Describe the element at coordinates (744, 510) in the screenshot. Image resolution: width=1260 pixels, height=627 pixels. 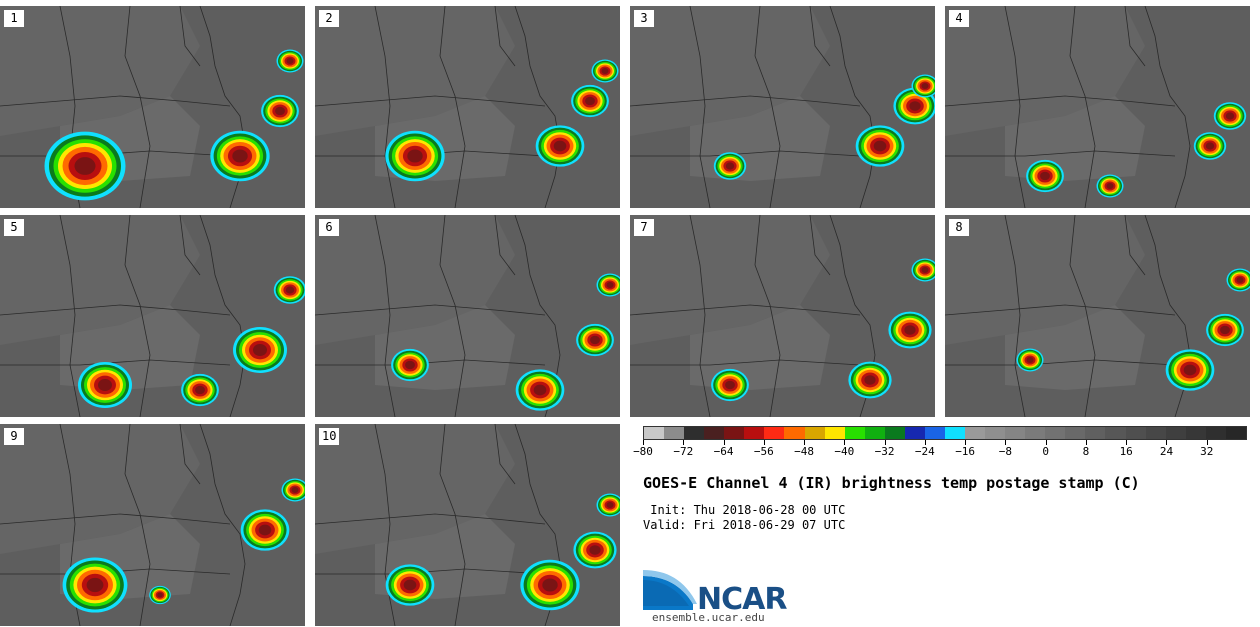
I see `init-time: Init: Thu 2018-06-28 00 UTC` at that location.